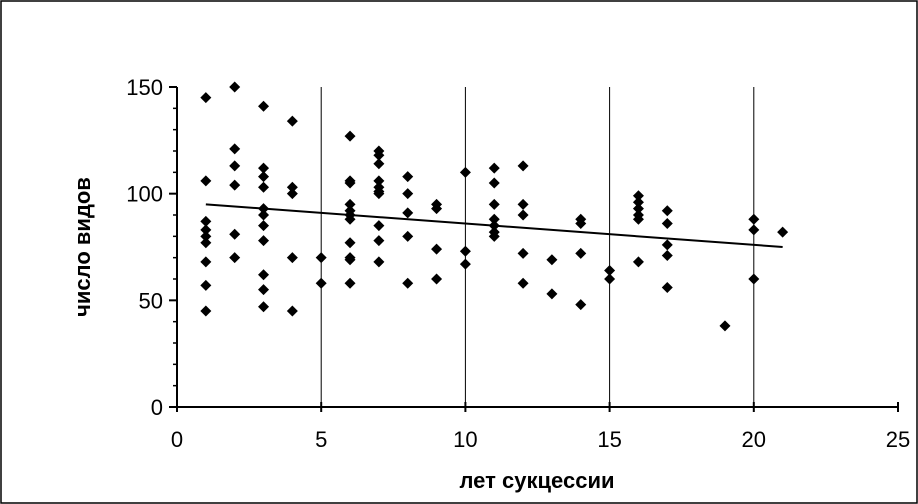  Describe the element at coordinates (82, 247) in the screenshot. I see `y-axis-label: число видов` at that location.